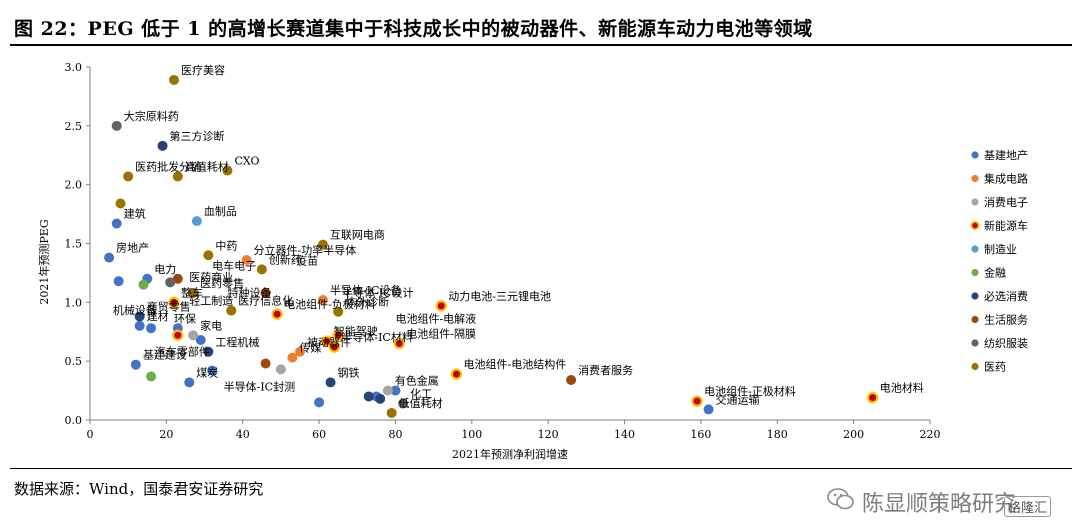 The height and width of the screenshot is (522, 1080). What do you see at coordinates (367, 302) in the screenshot?
I see `data-label: 体外诊断` at bounding box center [367, 302].